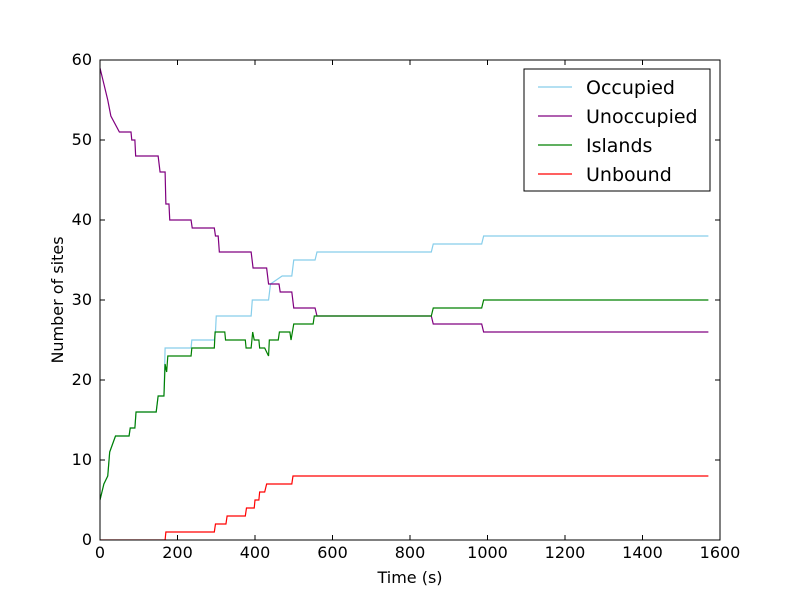 Image resolution: width=800 pixels, height=604 pixels. I want to click on y-tick-label-60: 60, so click(82, 59).